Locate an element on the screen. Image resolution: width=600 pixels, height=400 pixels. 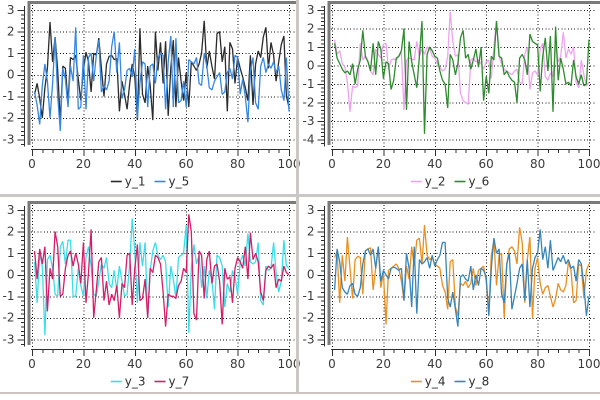
series-y_7-line is located at coordinates (161, 270).